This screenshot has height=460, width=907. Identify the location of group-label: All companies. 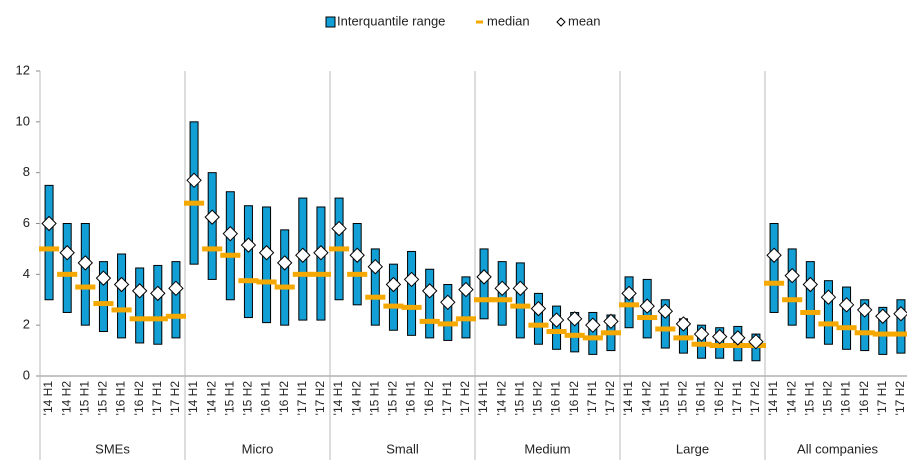
(837, 448).